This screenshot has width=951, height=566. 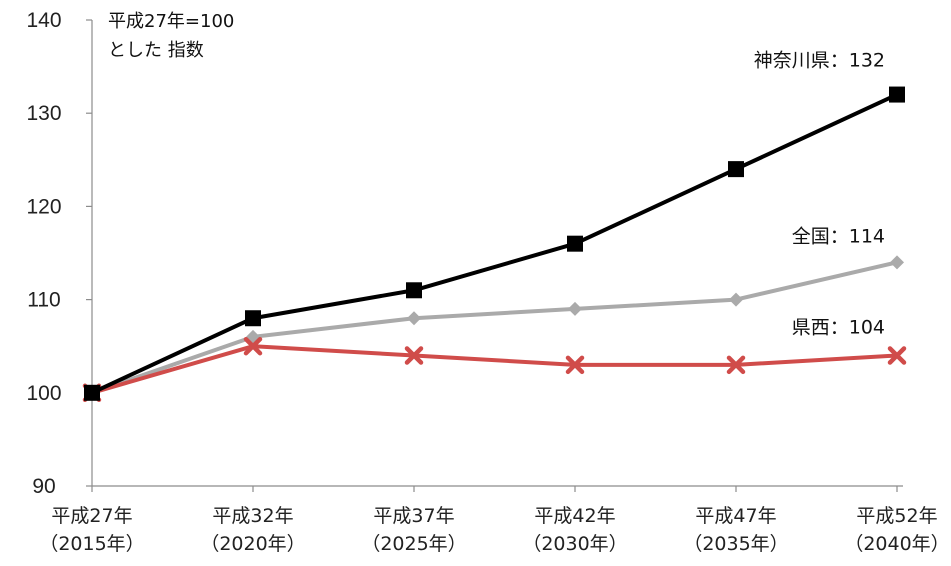 I want to click on series-end-labels: 神奈川県：132 全国：114 県西：104, so click(x=819, y=194).